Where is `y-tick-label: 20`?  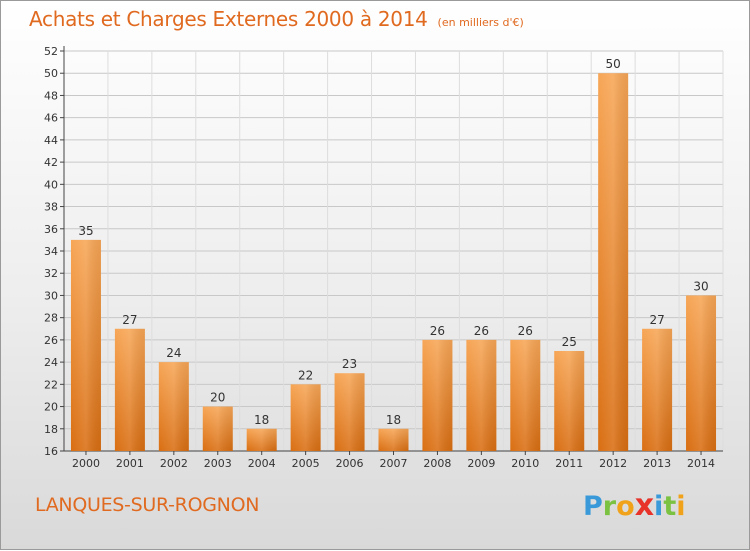 y-tick-label: 20 is located at coordinates (51, 407).